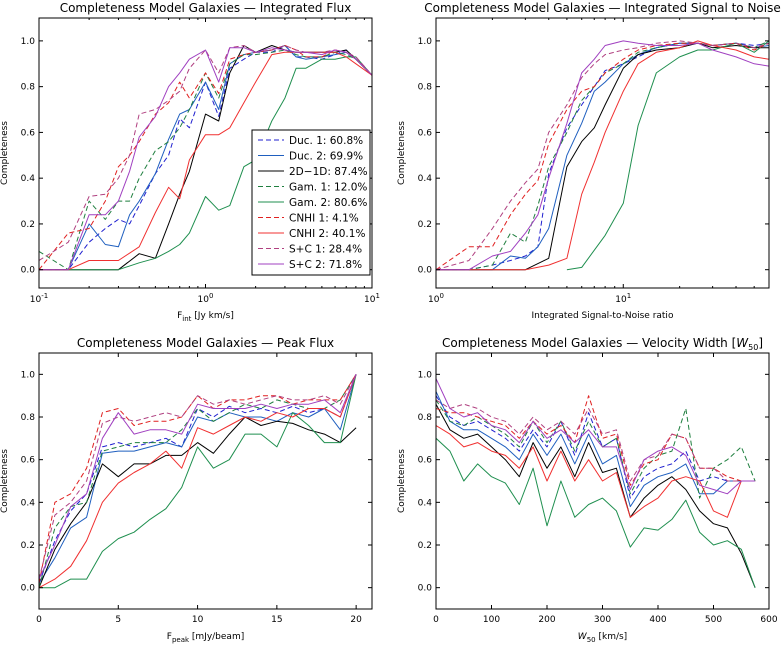  Describe the element at coordinates (327, 234) in the screenshot. I see `legend-entry-7: CNHI 2: 40.1%` at that location.